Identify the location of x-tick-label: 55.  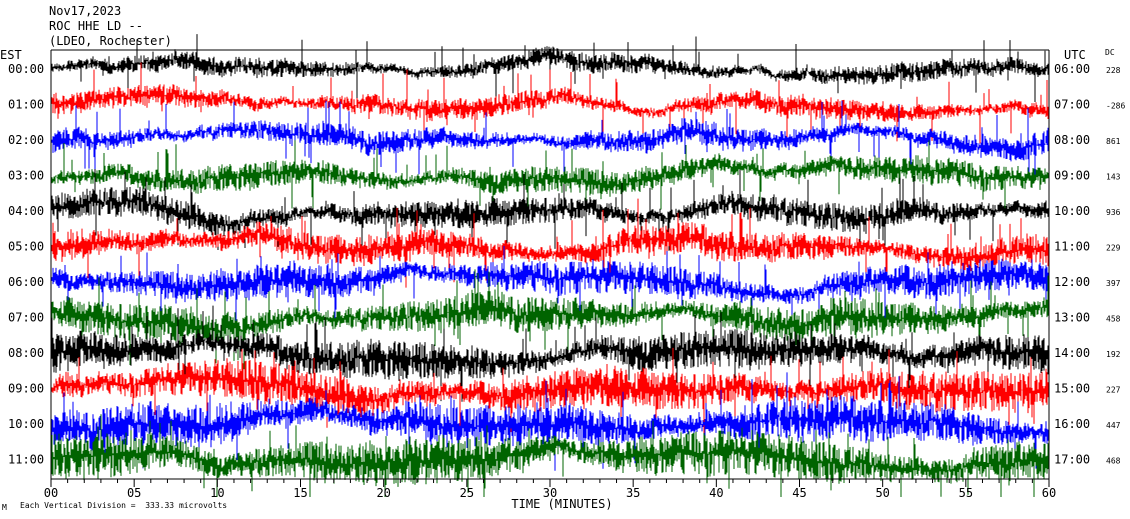
(966, 493).